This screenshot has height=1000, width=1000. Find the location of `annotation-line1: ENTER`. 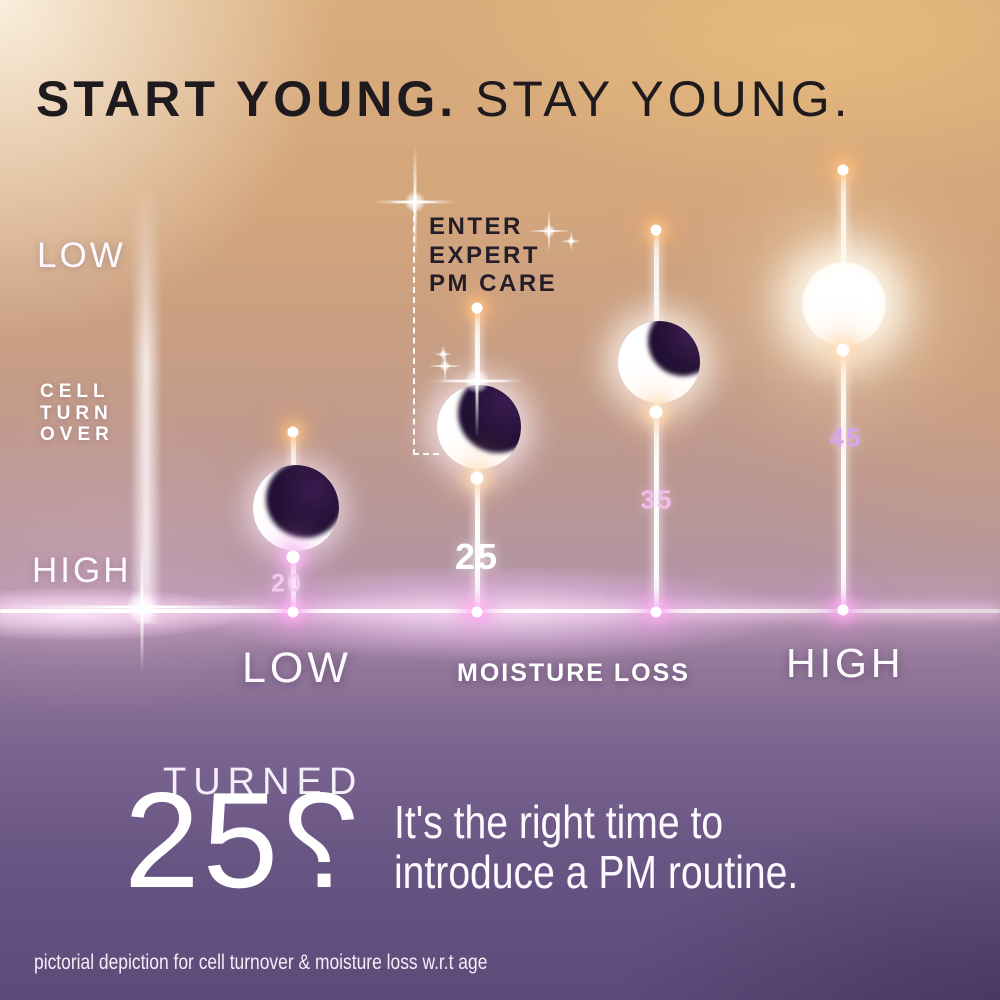

annotation-line1: ENTER is located at coordinates (476, 226).